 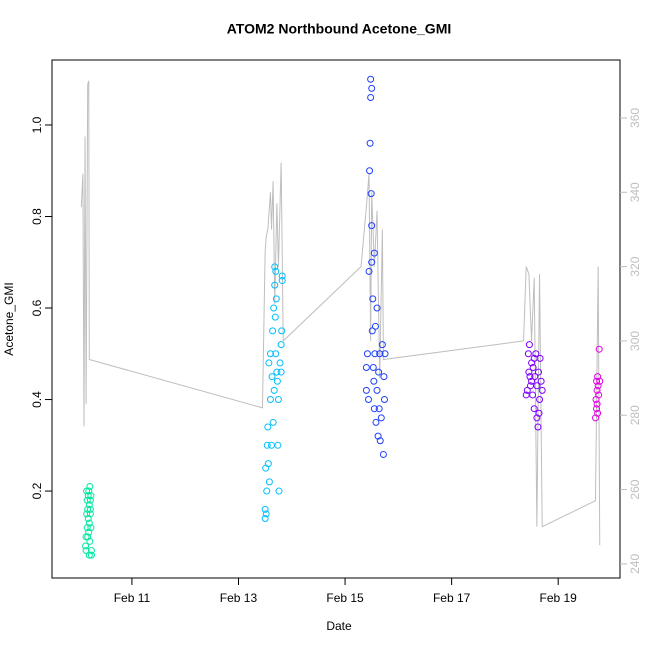 What do you see at coordinates (239, 598) in the screenshot?
I see `x-tick-label: Feb 13` at bounding box center [239, 598].